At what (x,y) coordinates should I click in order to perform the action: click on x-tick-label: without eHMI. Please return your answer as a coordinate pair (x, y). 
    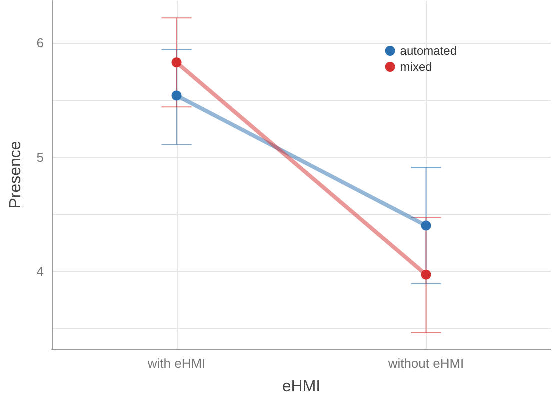
    Looking at the image, I should click on (425, 363).